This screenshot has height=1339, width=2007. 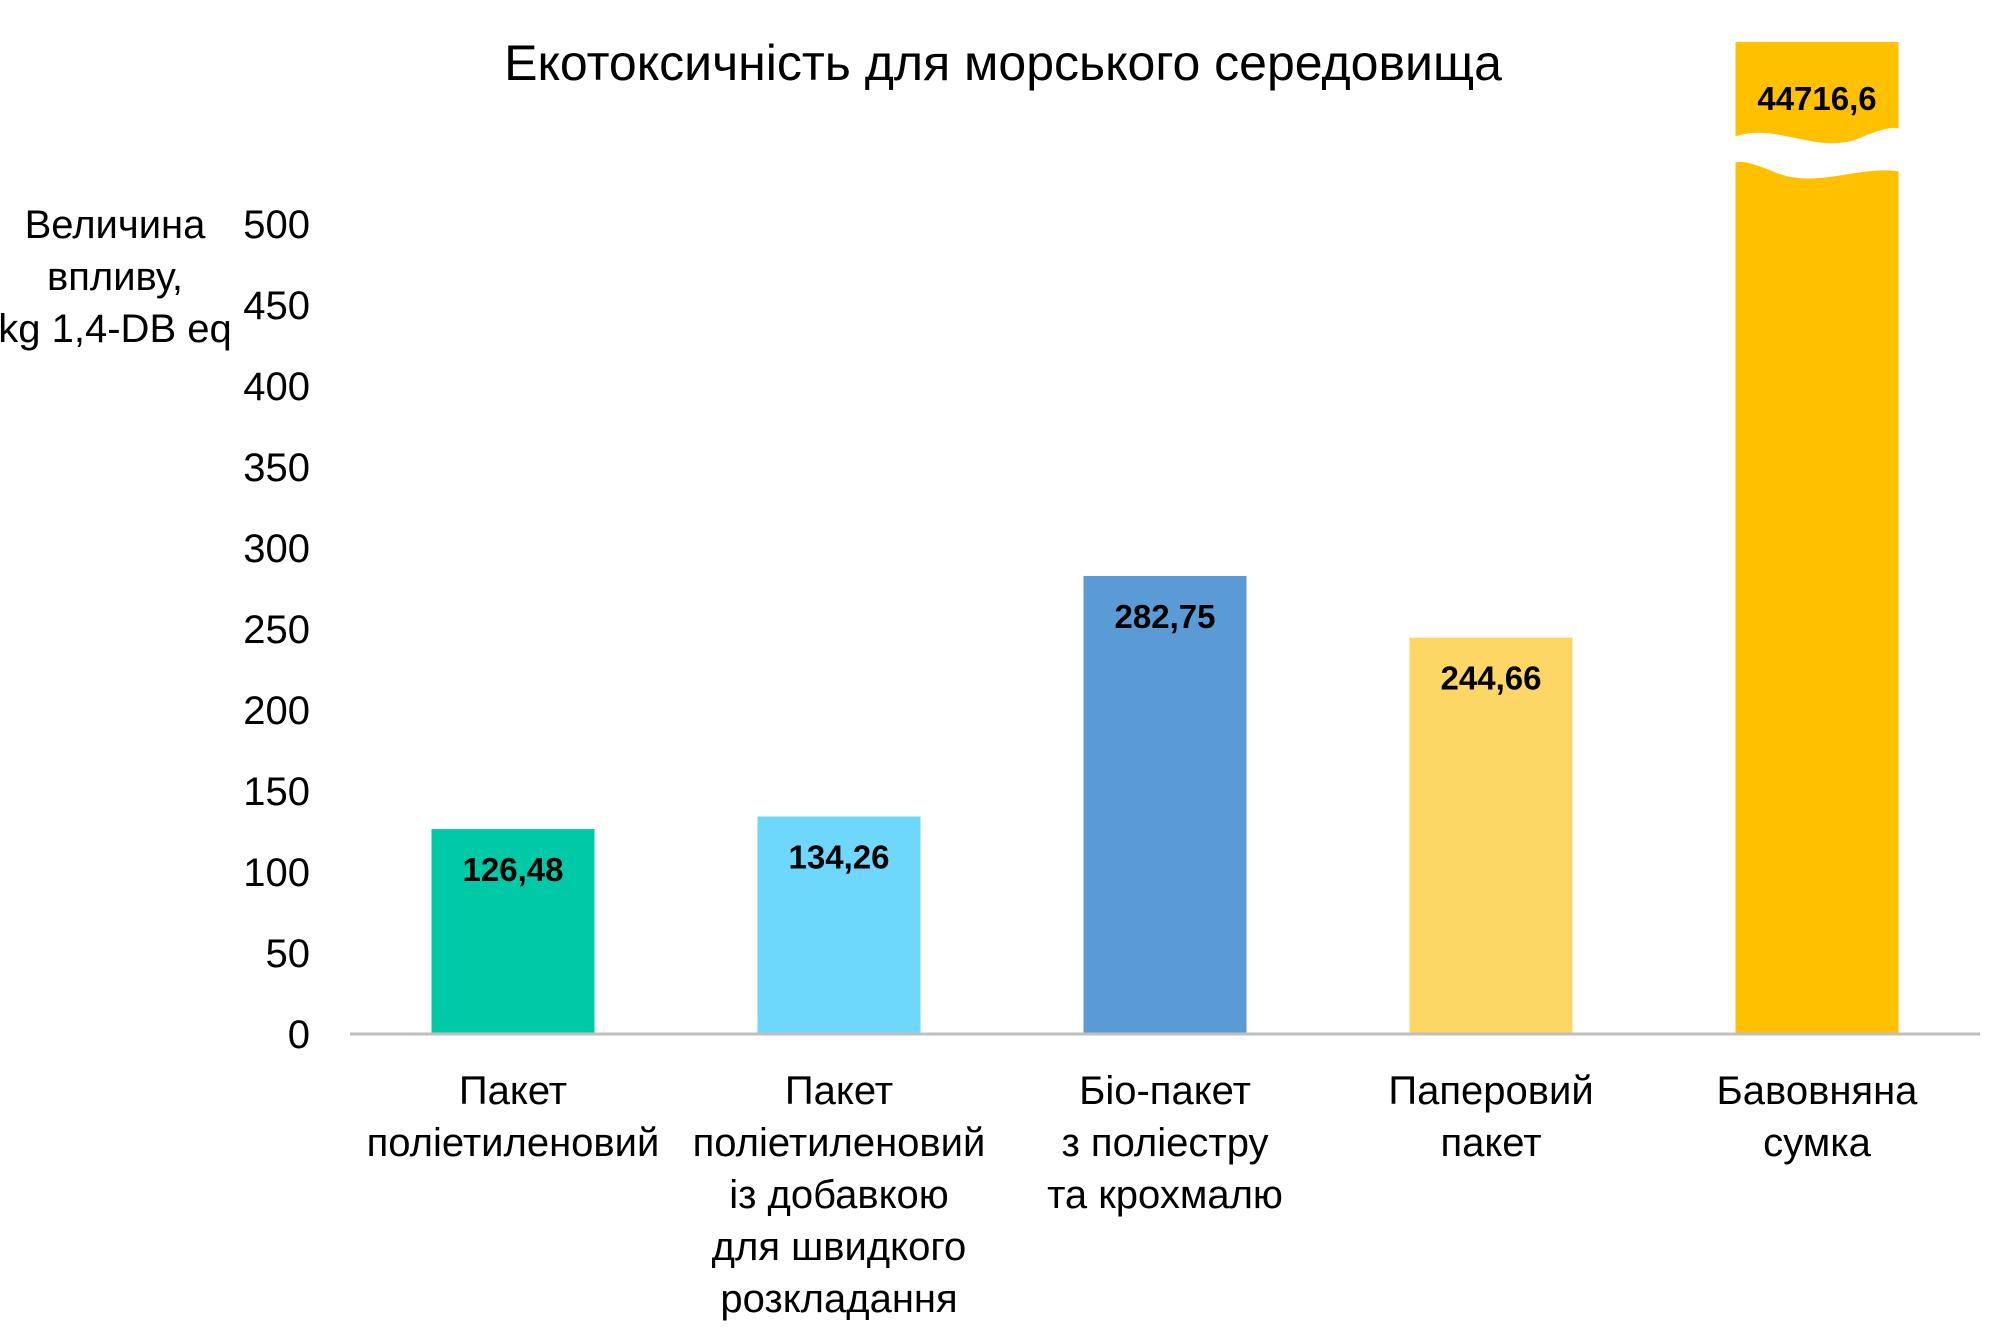 What do you see at coordinates (276, 225) in the screenshot?
I see `y-tick-label: 500` at bounding box center [276, 225].